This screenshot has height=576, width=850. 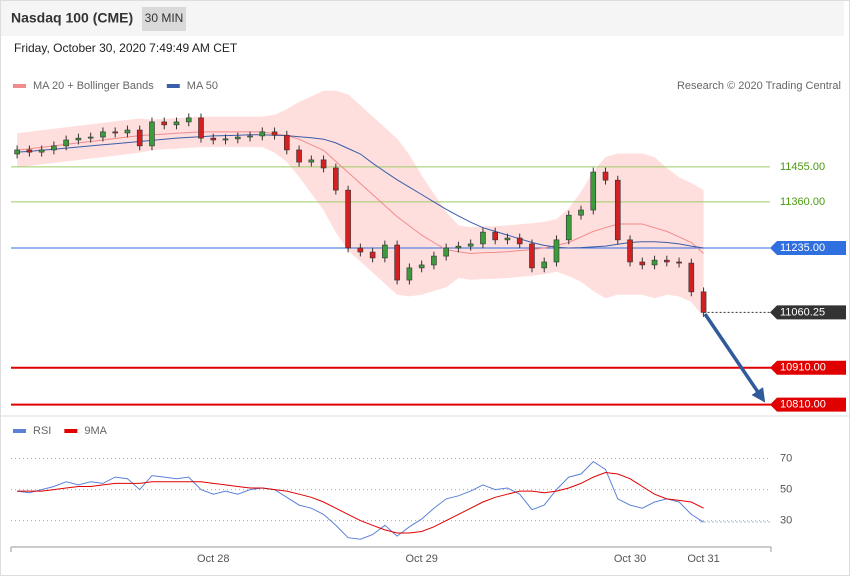 I want to click on level-label: 10810.00, so click(x=803, y=405).